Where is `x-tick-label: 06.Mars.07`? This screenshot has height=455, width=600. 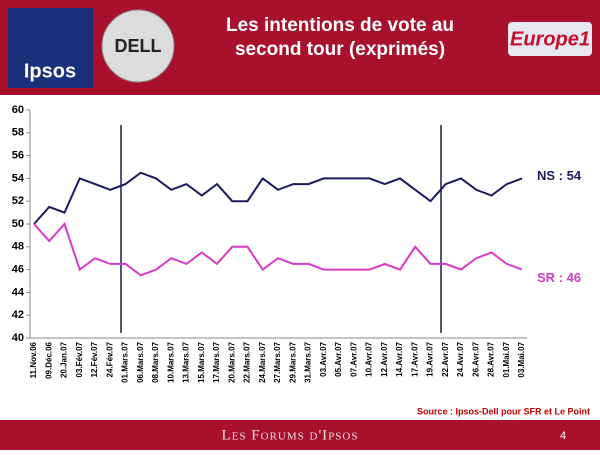
x-tick-label: 06.Mars.07 is located at coordinates (140, 361).